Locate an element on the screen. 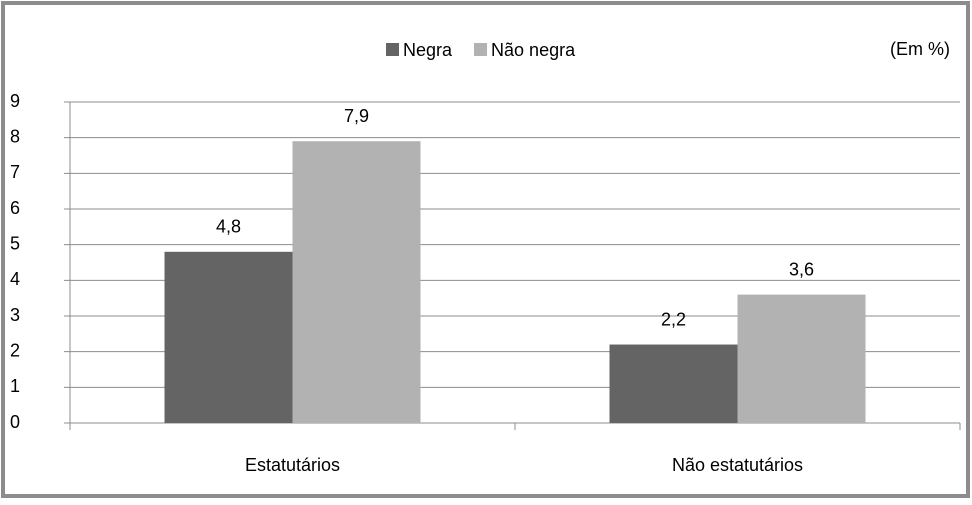  y-tick-label: 1 is located at coordinates (15, 386).